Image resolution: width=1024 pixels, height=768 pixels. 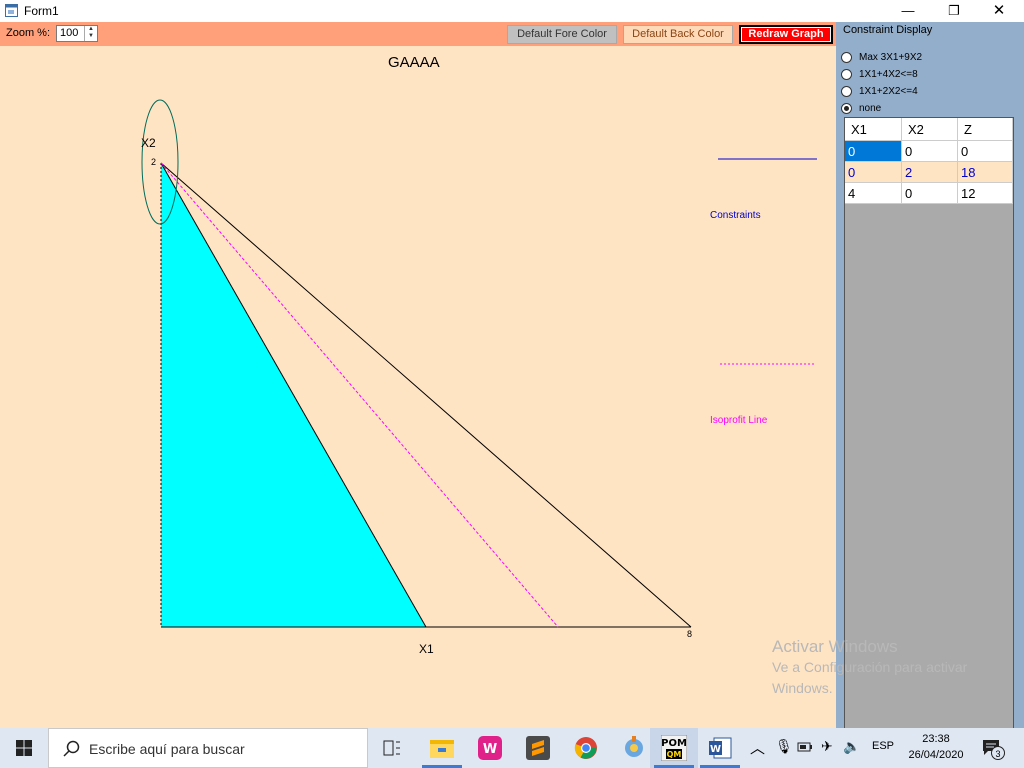 I want to click on y-axis-label: X2, so click(x=148, y=143).